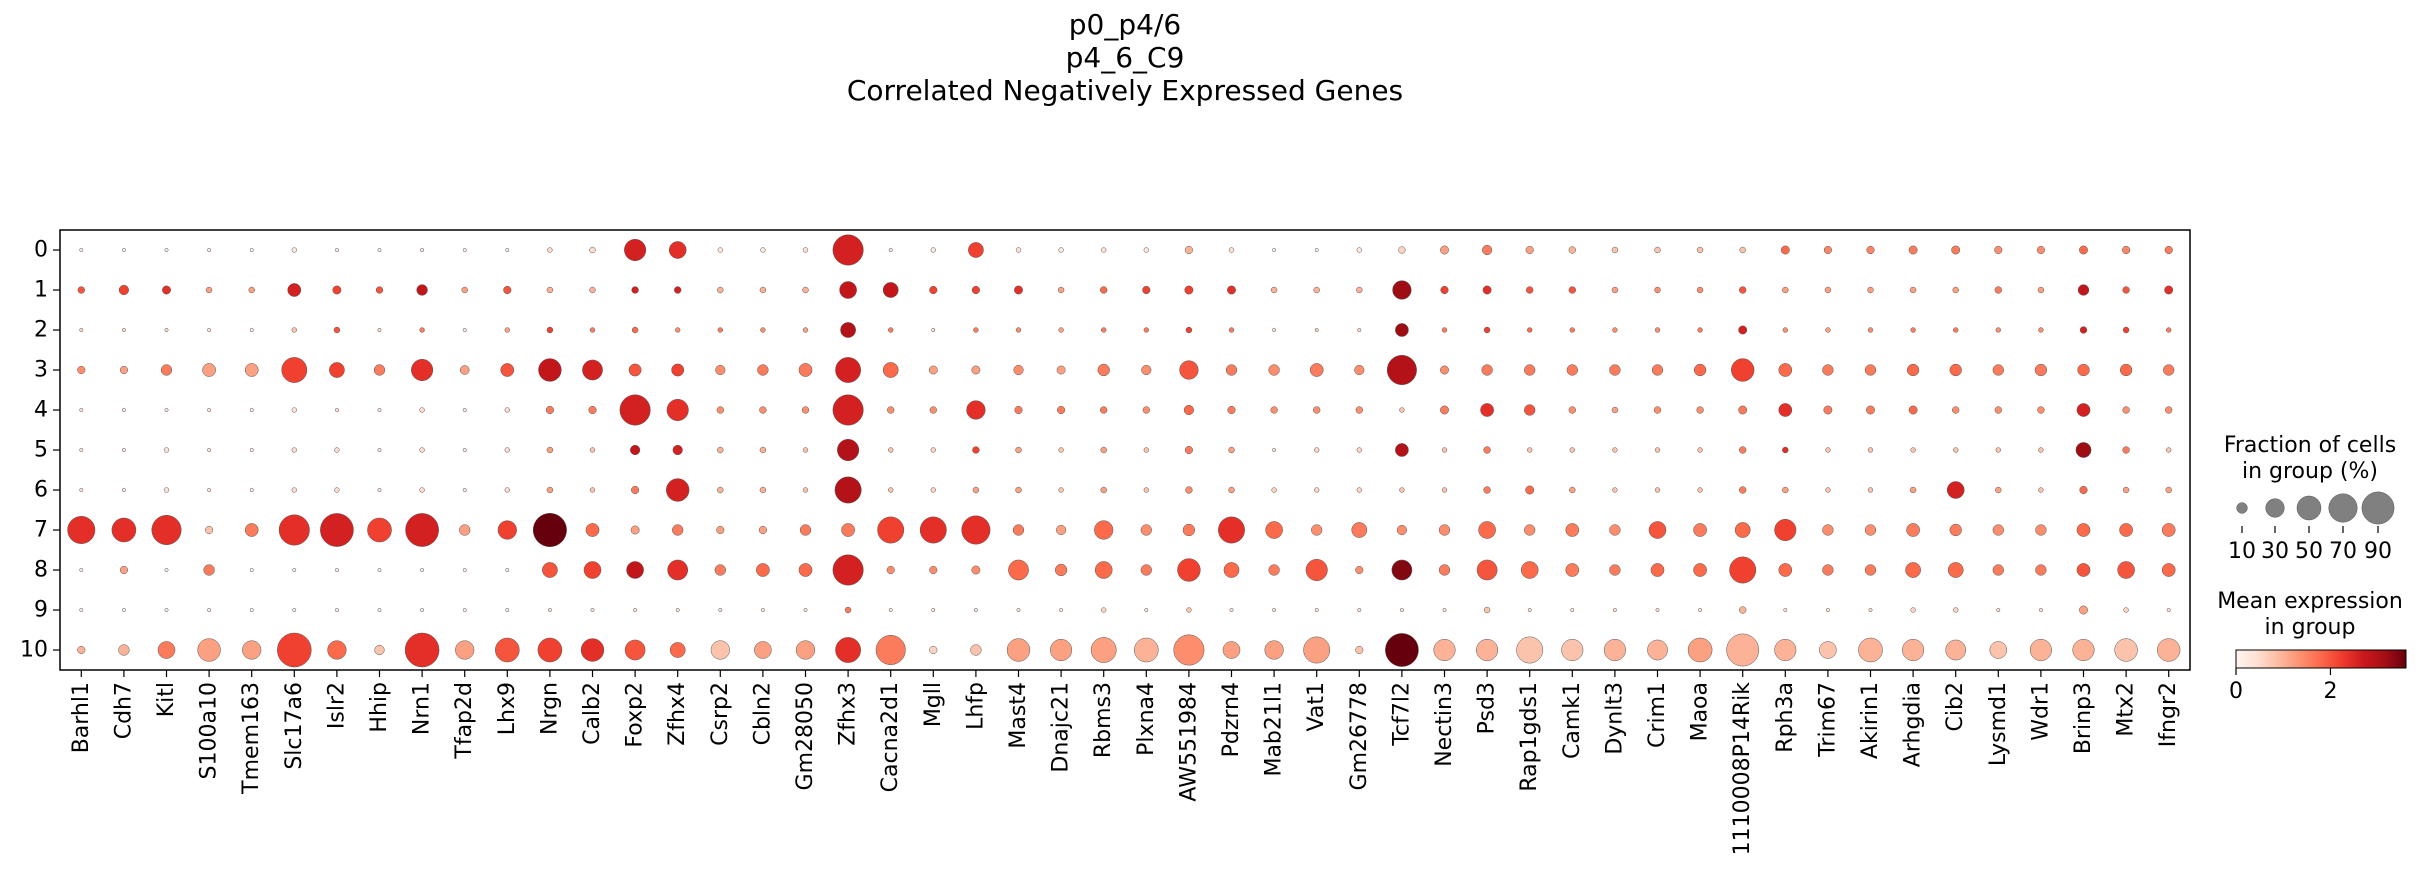 This screenshot has height=888, width=2431. Describe the element at coordinates (336, 570) in the screenshot. I see `dot-8-Islr2` at that location.